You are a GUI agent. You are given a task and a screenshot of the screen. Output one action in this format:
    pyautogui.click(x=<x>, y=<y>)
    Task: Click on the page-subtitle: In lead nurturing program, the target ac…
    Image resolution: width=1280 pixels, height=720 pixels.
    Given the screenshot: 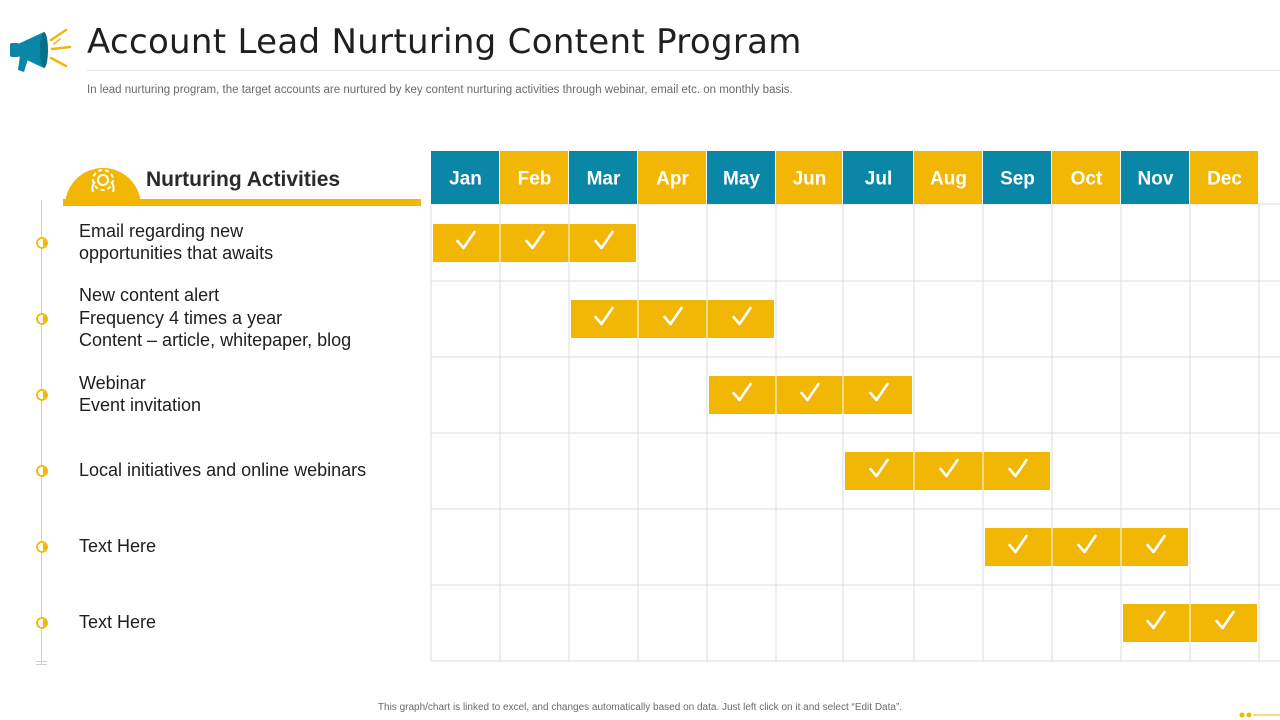 What is the action you would take?
    pyautogui.click(x=440, y=90)
    